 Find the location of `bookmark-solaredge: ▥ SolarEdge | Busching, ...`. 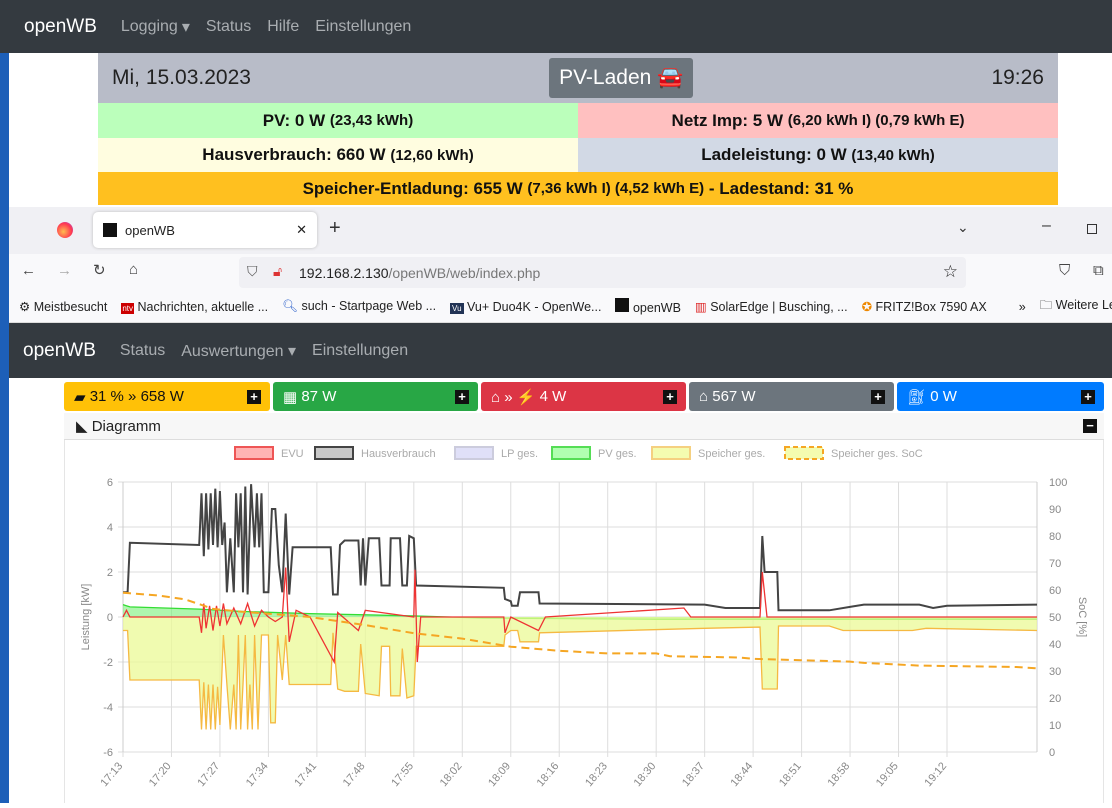

bookmark-solaredge: ▥ SolarEdge | Busching, ... is located at coordinates (771, 307).